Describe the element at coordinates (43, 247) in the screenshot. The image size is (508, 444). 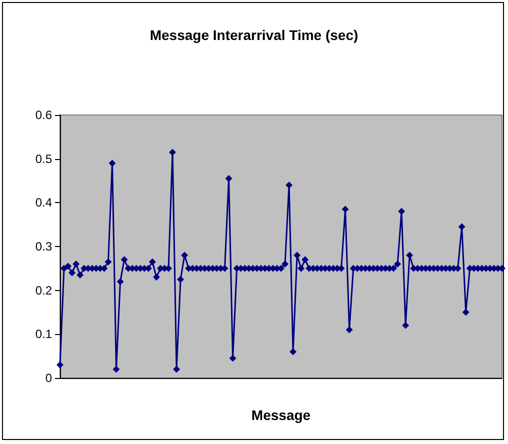
I see `y-tick-label: 0.3` at that location.